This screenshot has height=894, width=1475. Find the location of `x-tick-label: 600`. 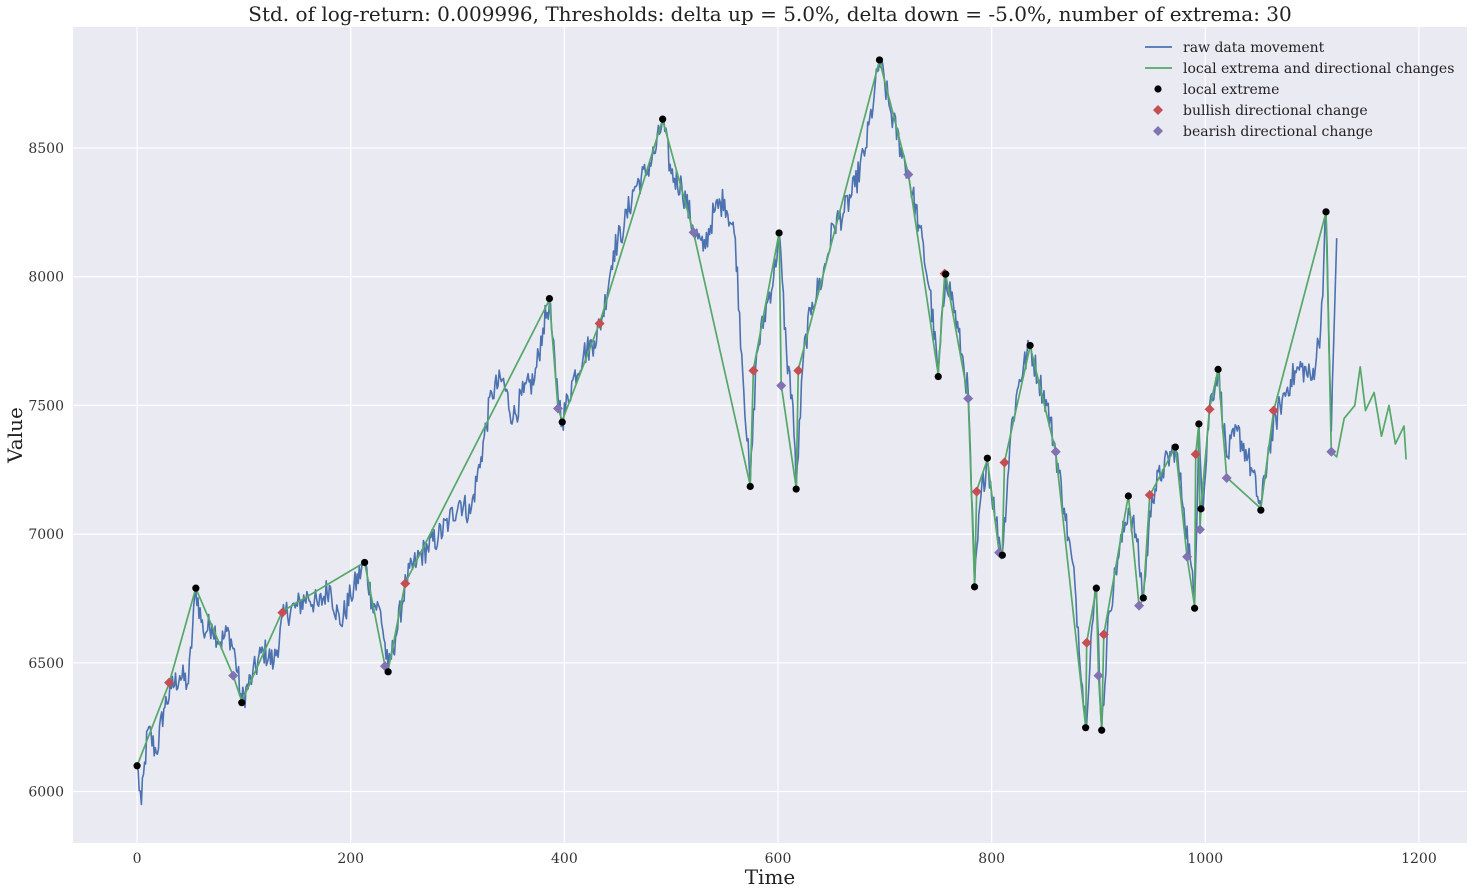

x-tick-label: 600 is located at coordinates (778, 859).